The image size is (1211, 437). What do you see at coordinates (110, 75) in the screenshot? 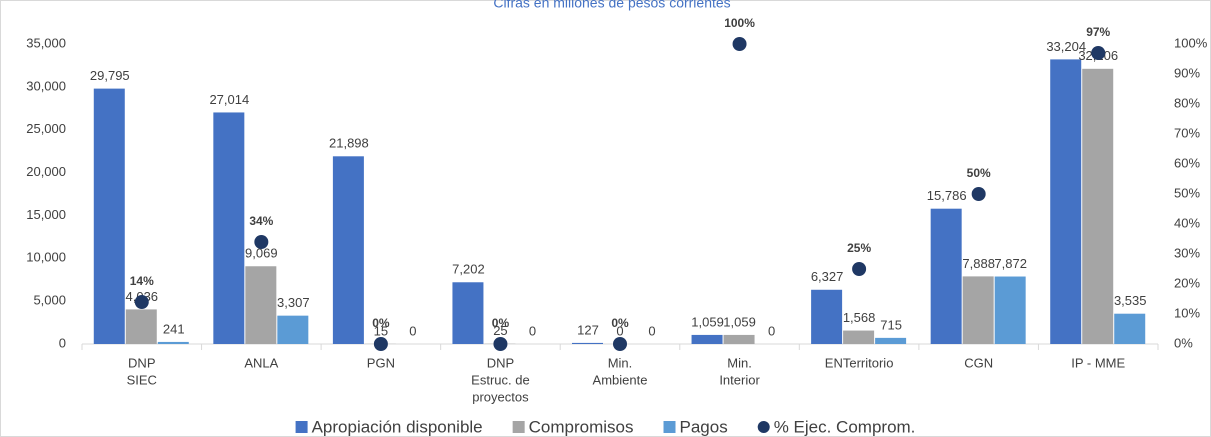
I see `bar-value-label: 29,795` at bounding box center [110, 75].